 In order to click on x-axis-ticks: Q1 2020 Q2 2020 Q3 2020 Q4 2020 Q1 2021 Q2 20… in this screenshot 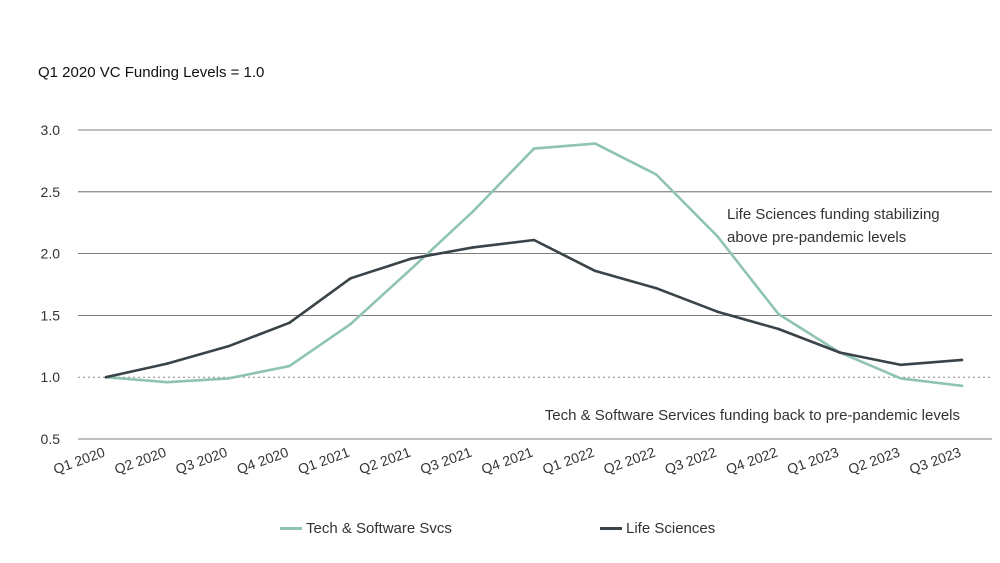, I will do `click(507, 460)`.